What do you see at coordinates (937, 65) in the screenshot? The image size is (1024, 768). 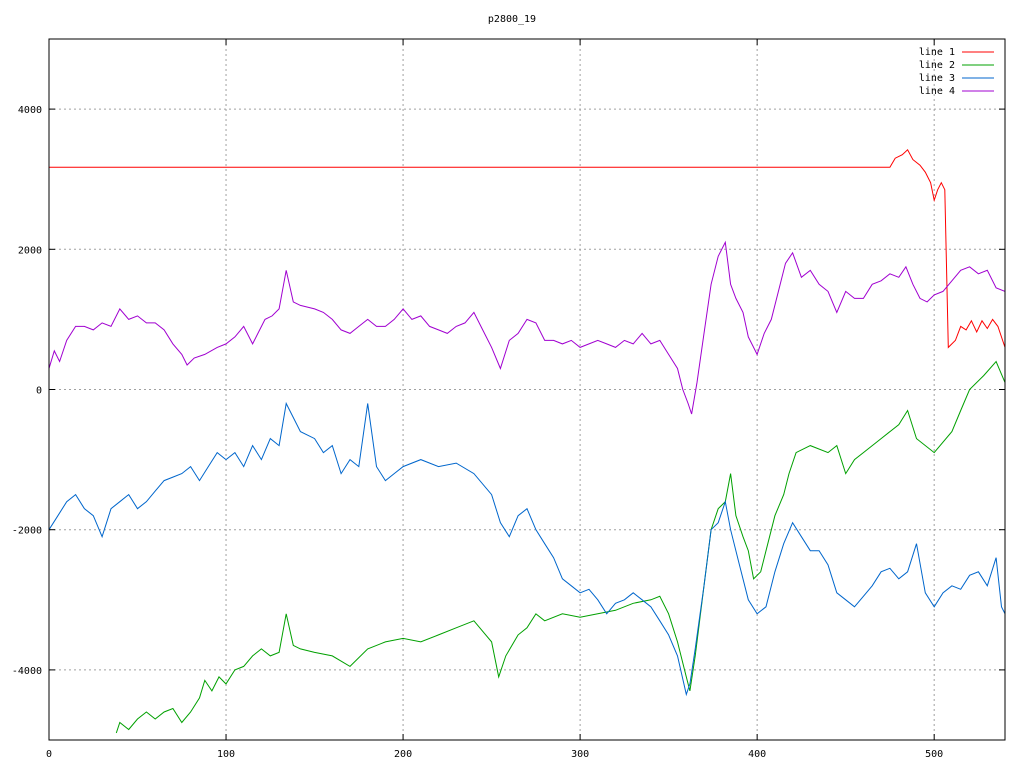 I see `legend-label: line 2` at bounding box center [937, 65].